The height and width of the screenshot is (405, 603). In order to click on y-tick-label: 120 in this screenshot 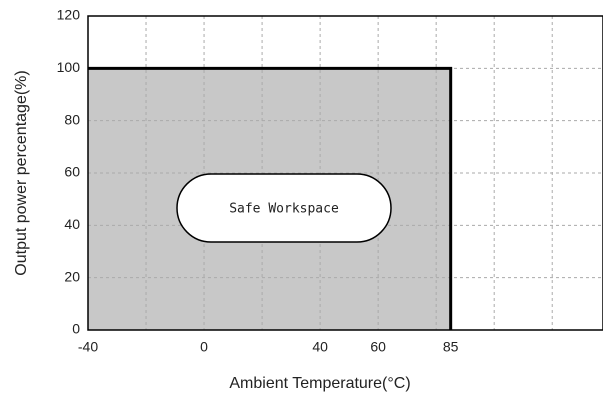, I will do `click(69, 15)`.